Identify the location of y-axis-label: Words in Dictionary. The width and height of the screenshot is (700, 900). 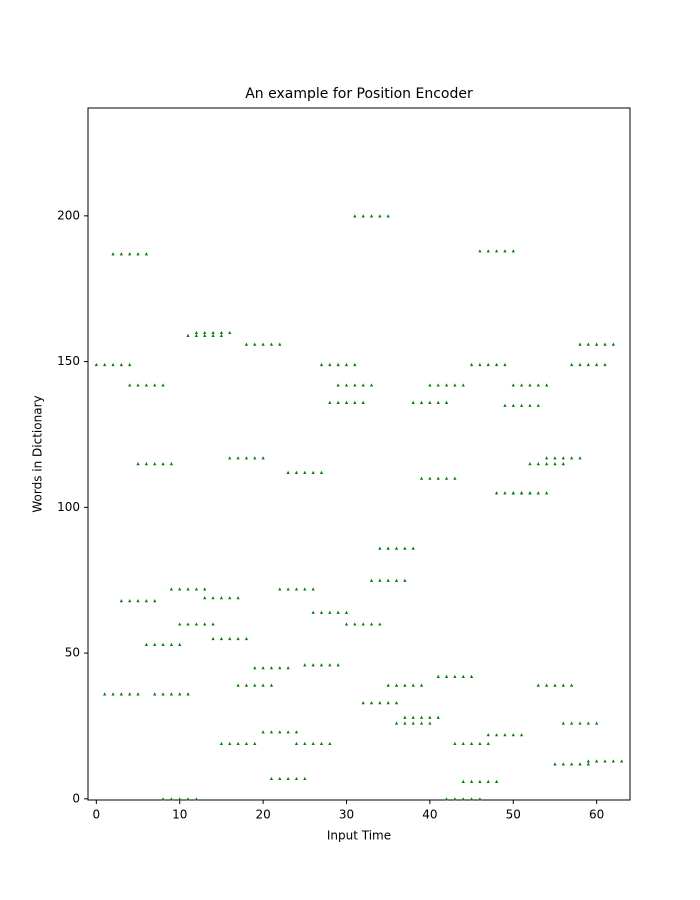
(38, 453).